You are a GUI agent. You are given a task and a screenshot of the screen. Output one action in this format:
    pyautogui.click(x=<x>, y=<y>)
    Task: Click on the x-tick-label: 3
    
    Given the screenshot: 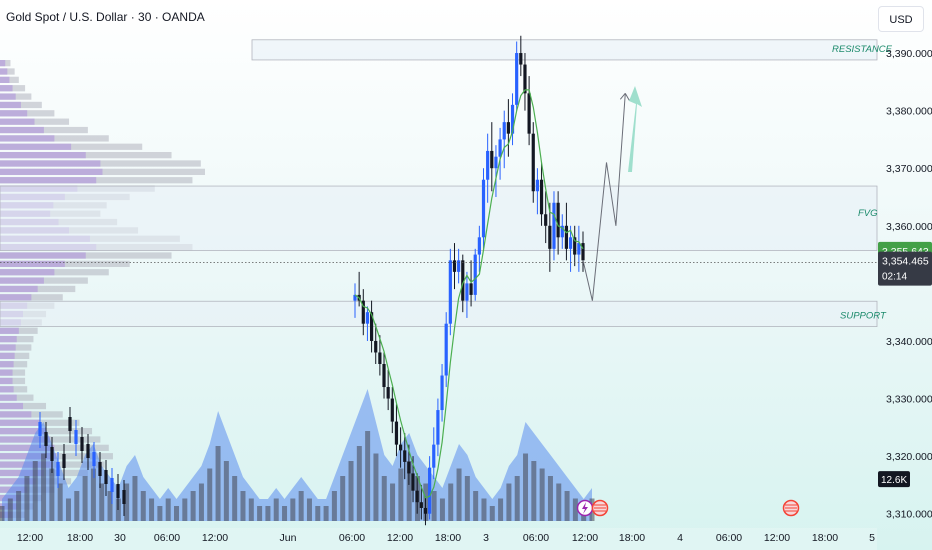 What is the action you would take?
    pyautogui.click(x=486, y=538)
    